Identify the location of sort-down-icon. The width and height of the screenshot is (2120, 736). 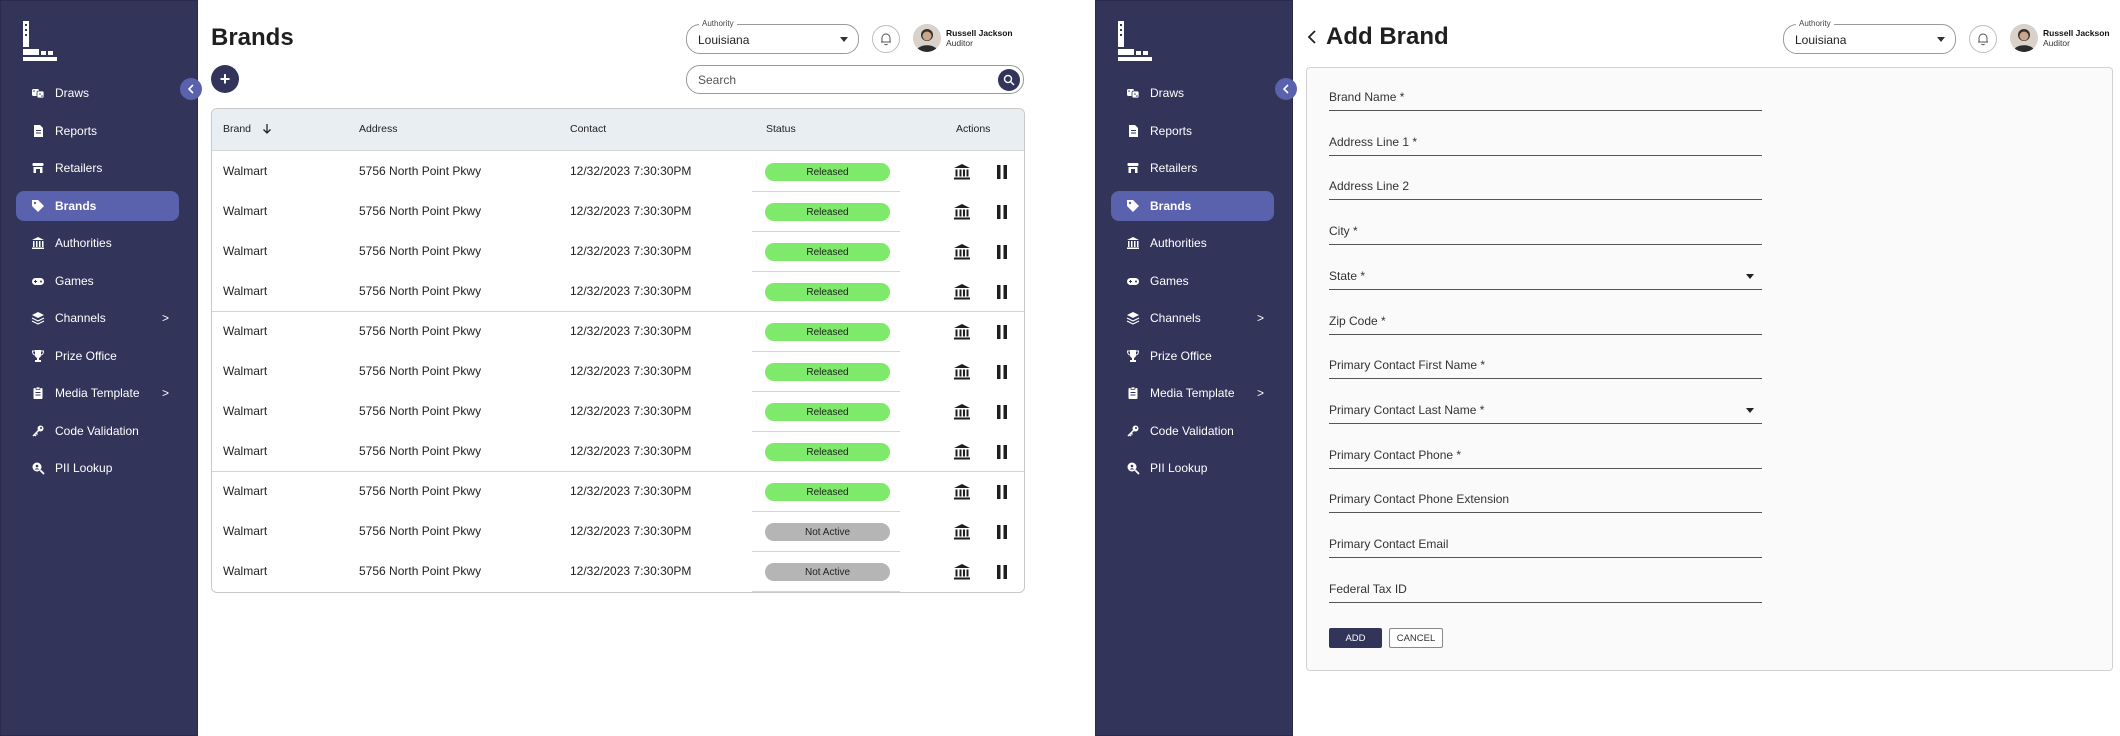
(267, 129).